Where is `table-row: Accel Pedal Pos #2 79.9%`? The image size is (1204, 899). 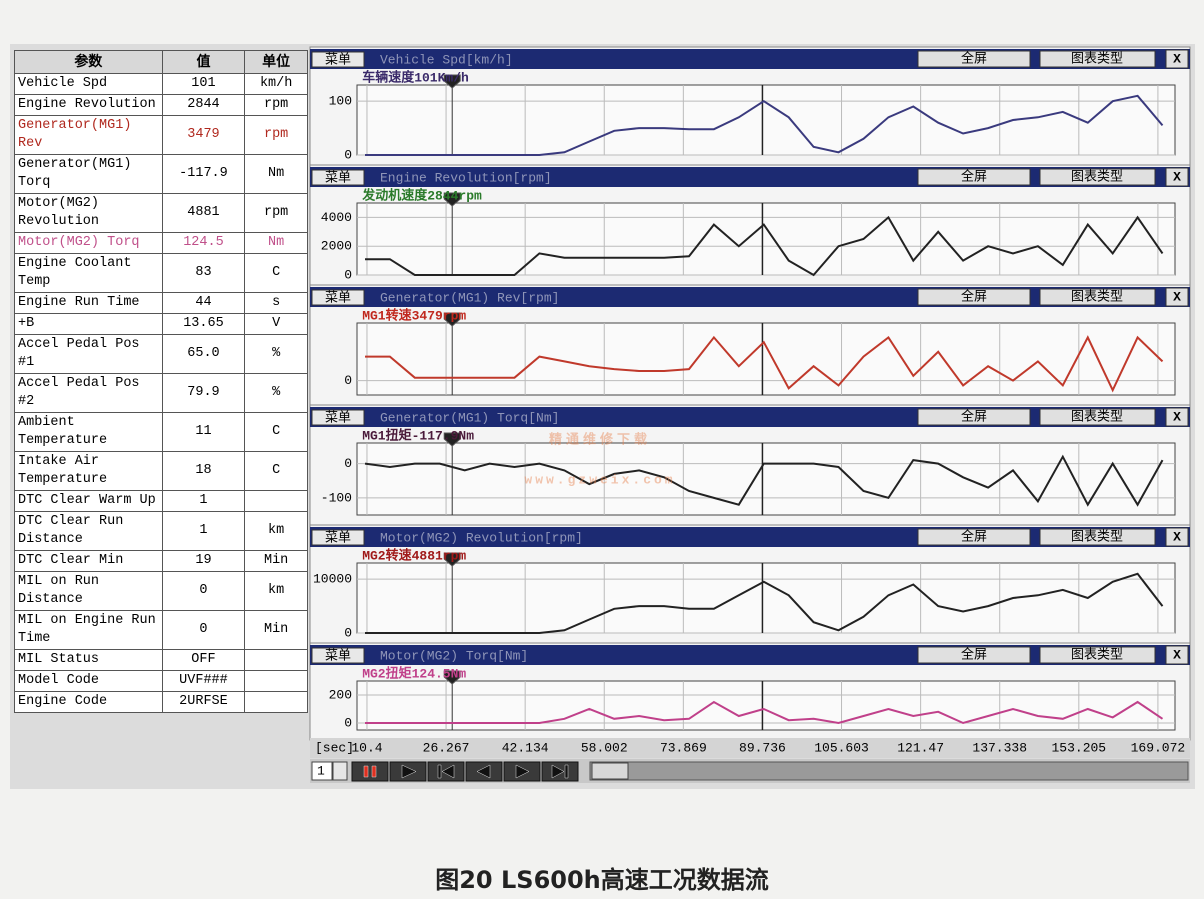
table-row: Accel Pedal Pos #2 79.9% is located at coordinates (161, 393).